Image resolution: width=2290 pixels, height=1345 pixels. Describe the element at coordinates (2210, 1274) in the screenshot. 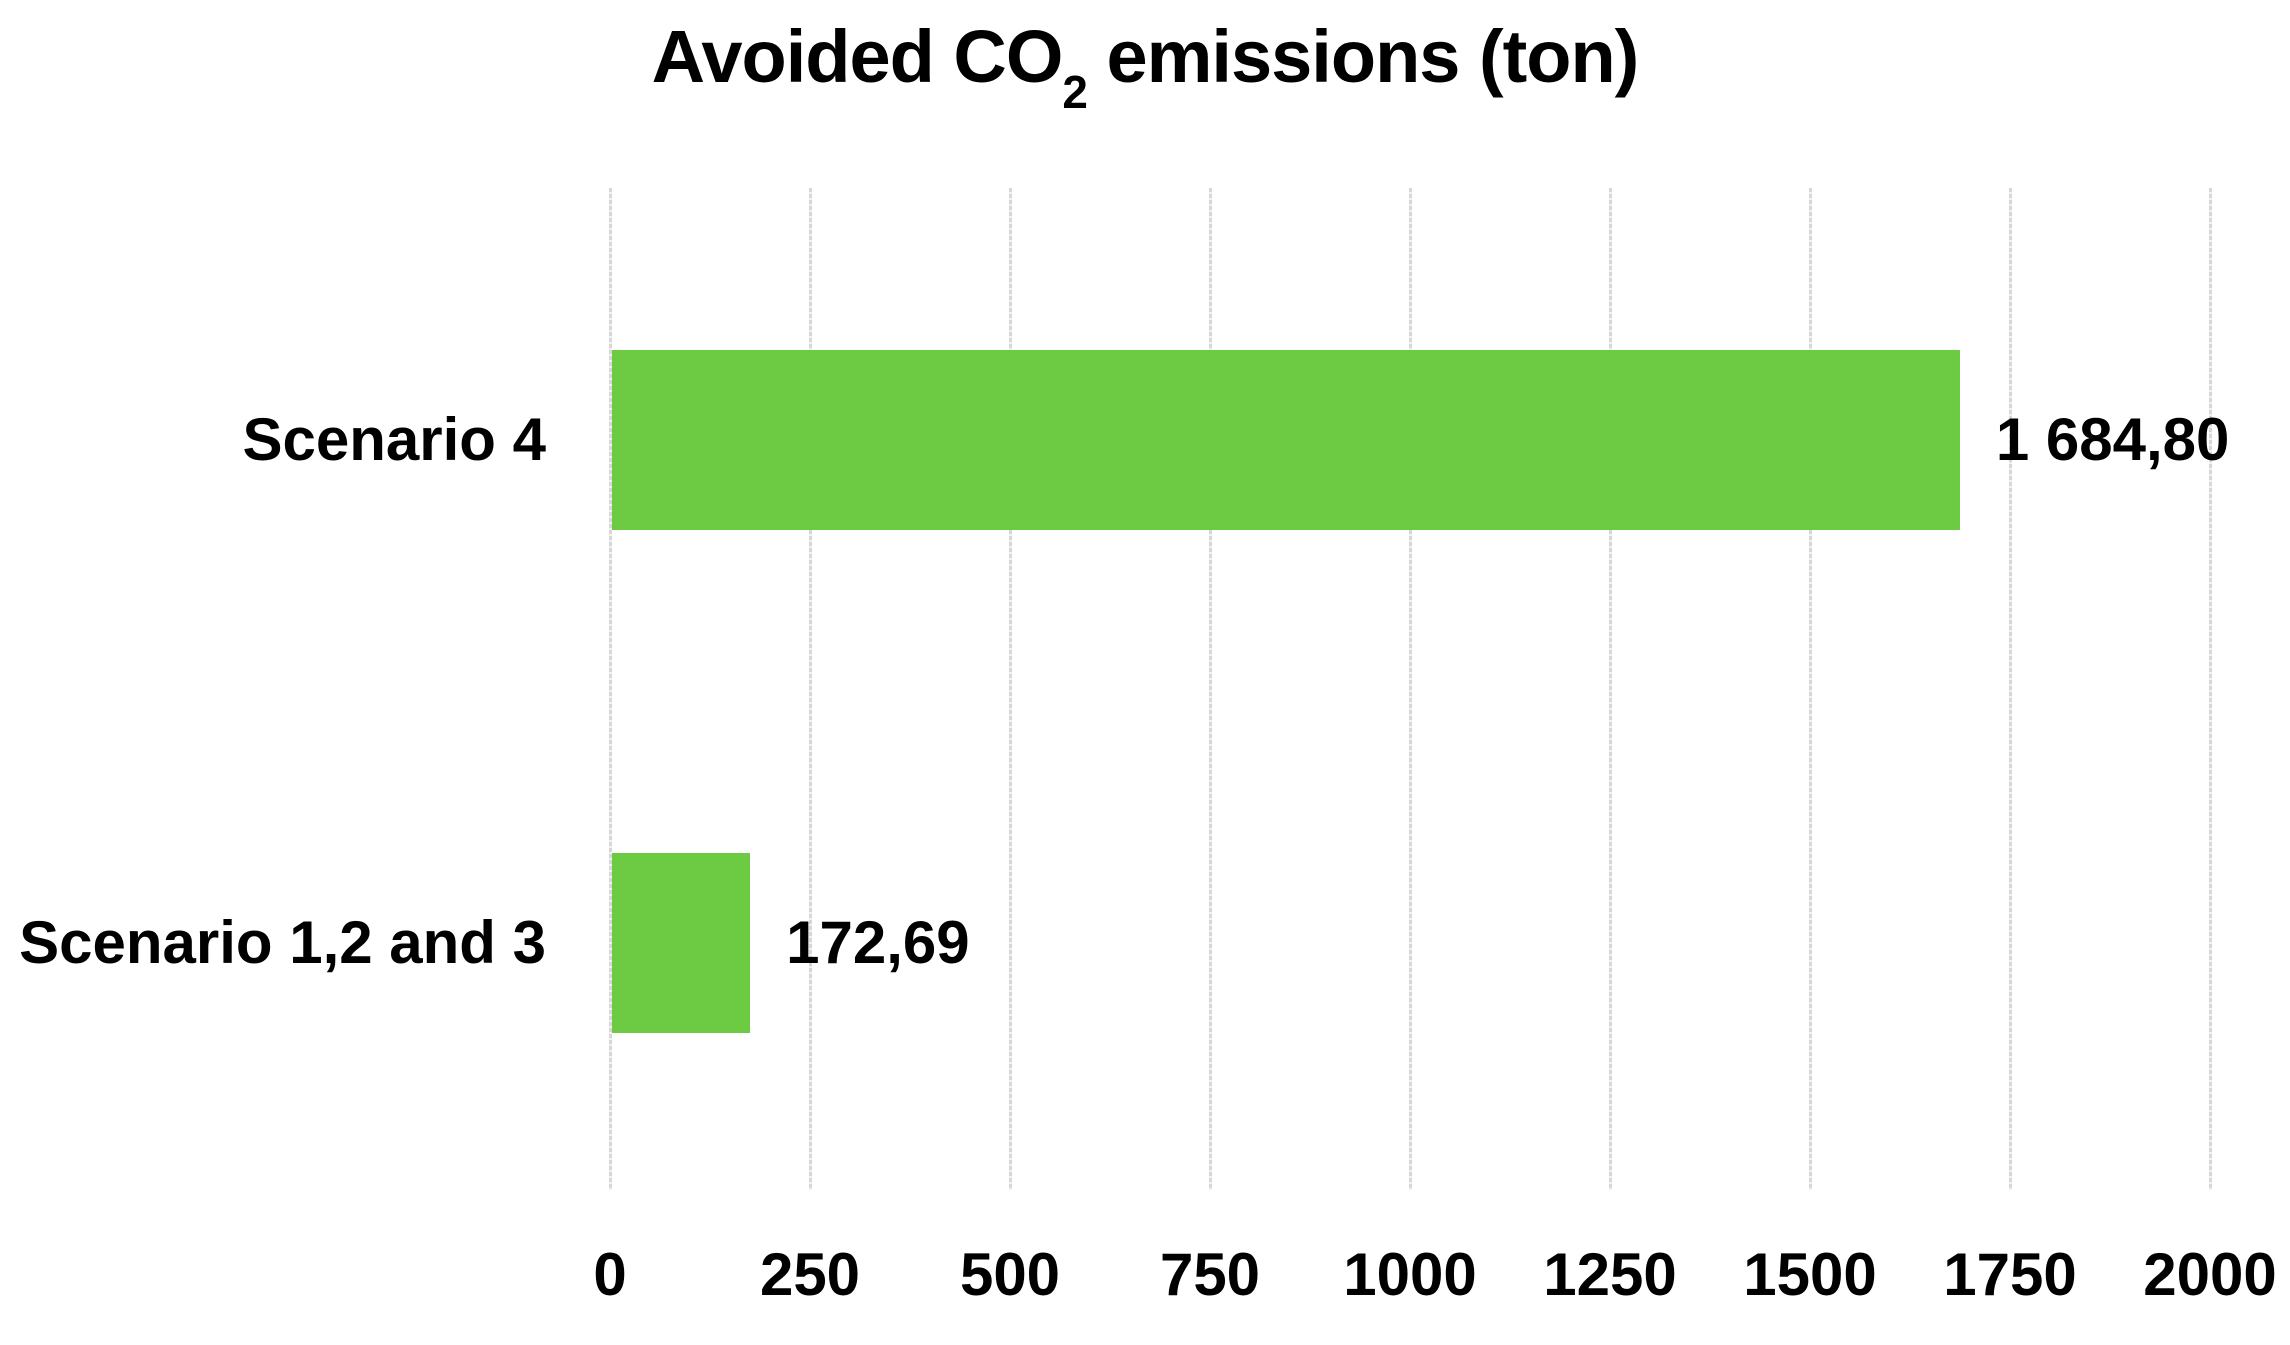

I see `x-tick-label-2000: 2000` at that location.